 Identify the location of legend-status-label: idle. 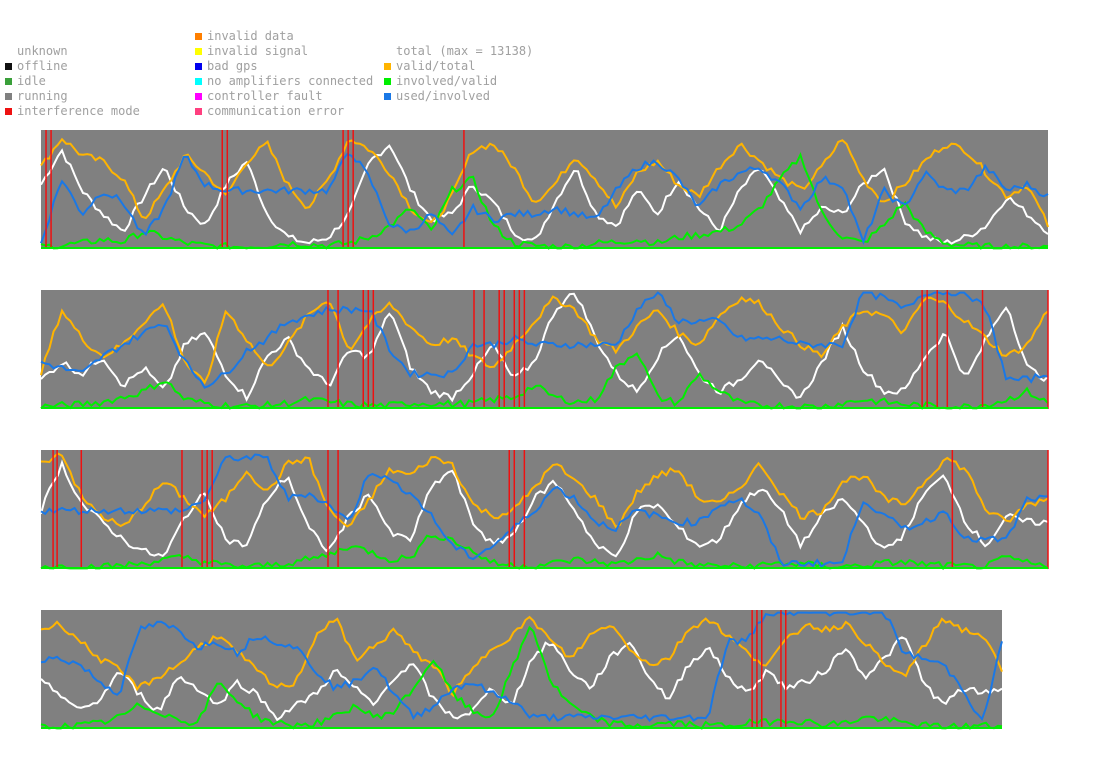
(31, 81).